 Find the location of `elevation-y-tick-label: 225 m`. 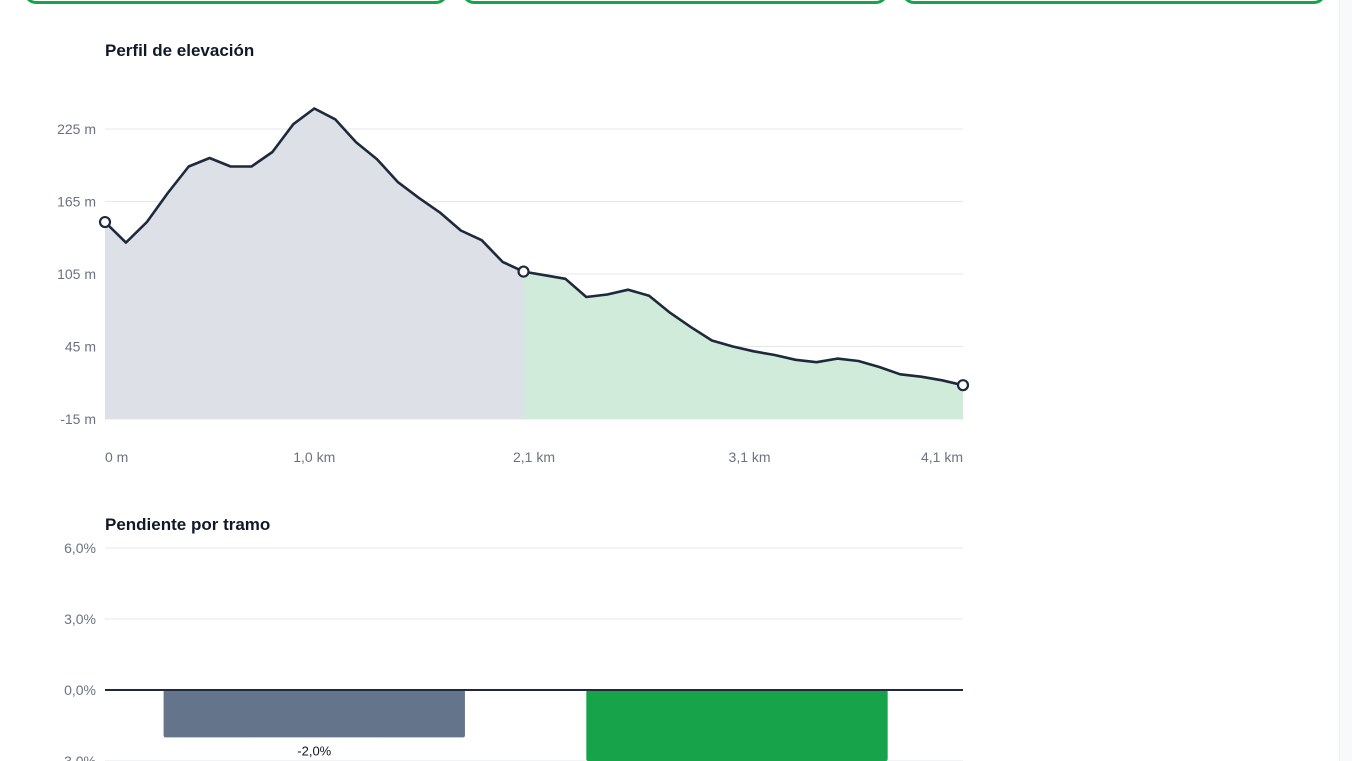

elevation-y-tick-label: 225 m is located at coordinates (76, 129).